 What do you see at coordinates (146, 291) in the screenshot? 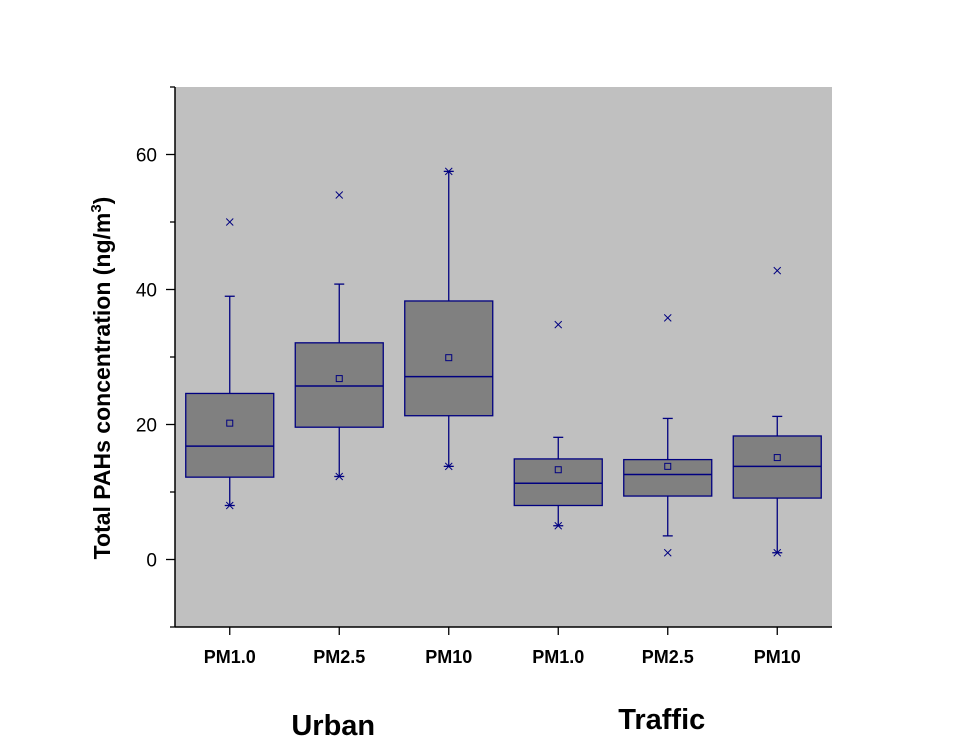
I see `y-tick-label: 40` at bounding box center [146, 291].